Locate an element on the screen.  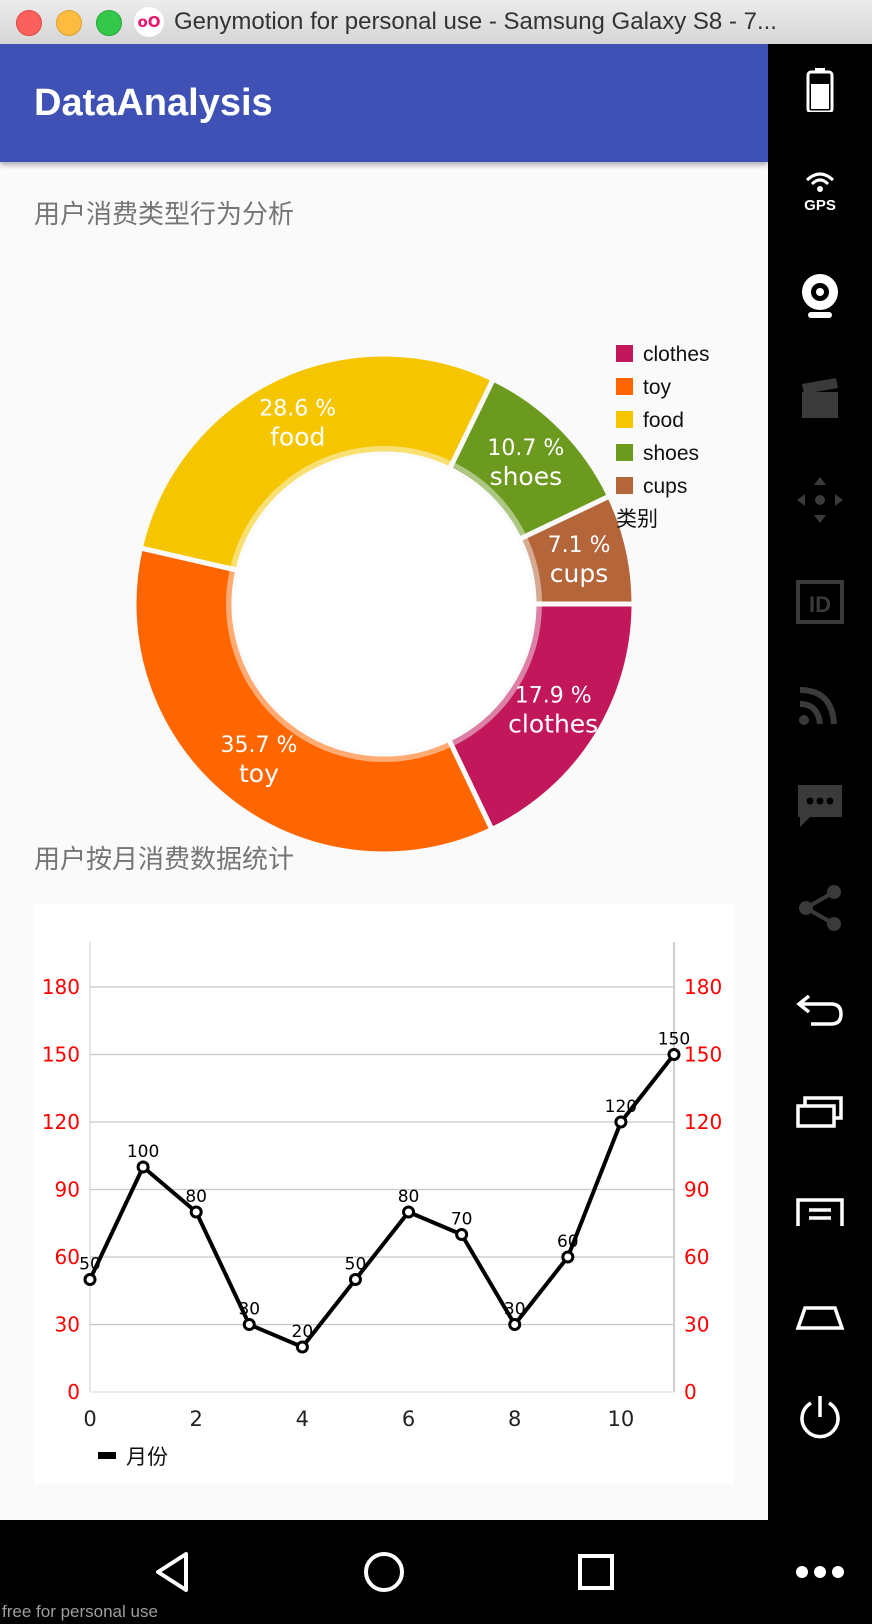
navigation-bar is located at coordinates (436, 1572).